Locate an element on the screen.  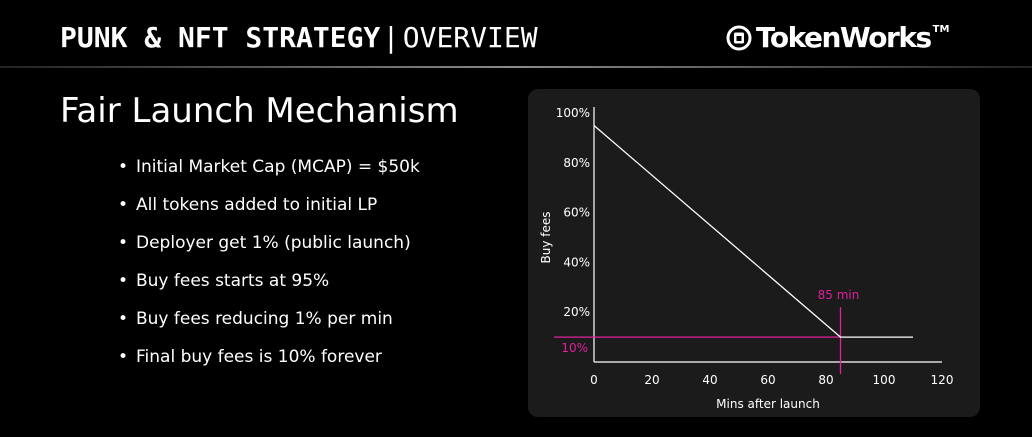
bullet-item: Initial Market Cap (MCAP) = $50k is located at coordinates (269, 167).